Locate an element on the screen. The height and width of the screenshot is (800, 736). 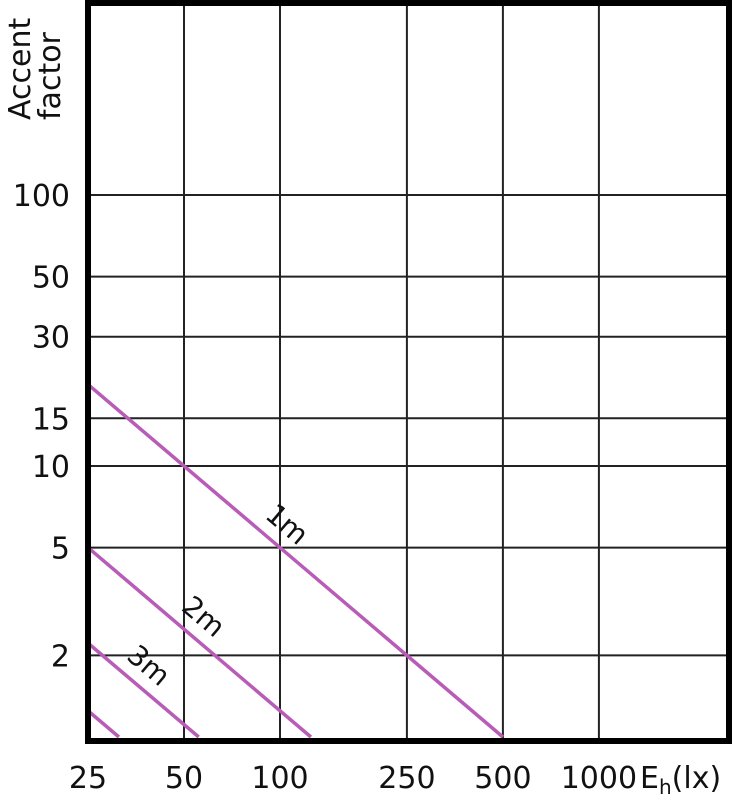
x-axis-label: Eh(lx) is located at coordinates (680, 780).